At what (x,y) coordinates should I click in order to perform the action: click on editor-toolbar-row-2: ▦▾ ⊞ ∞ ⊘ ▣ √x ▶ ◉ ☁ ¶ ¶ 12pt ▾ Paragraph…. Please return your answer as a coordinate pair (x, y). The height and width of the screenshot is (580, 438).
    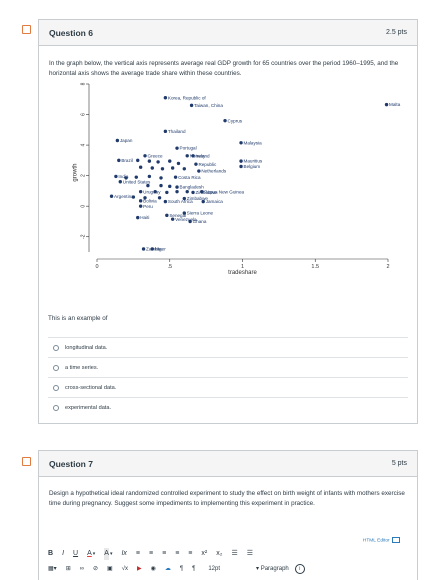
    Looking at the image, I should click on (229, 569).